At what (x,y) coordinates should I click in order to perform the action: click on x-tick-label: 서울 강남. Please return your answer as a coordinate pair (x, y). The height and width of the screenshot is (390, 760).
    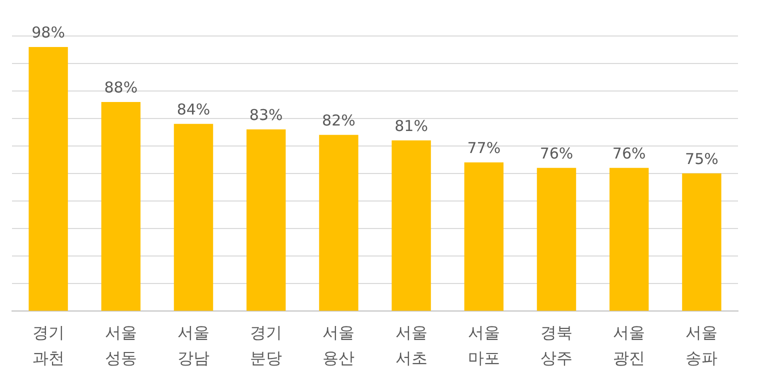
    Looking at the image, I should click on (194, 345).